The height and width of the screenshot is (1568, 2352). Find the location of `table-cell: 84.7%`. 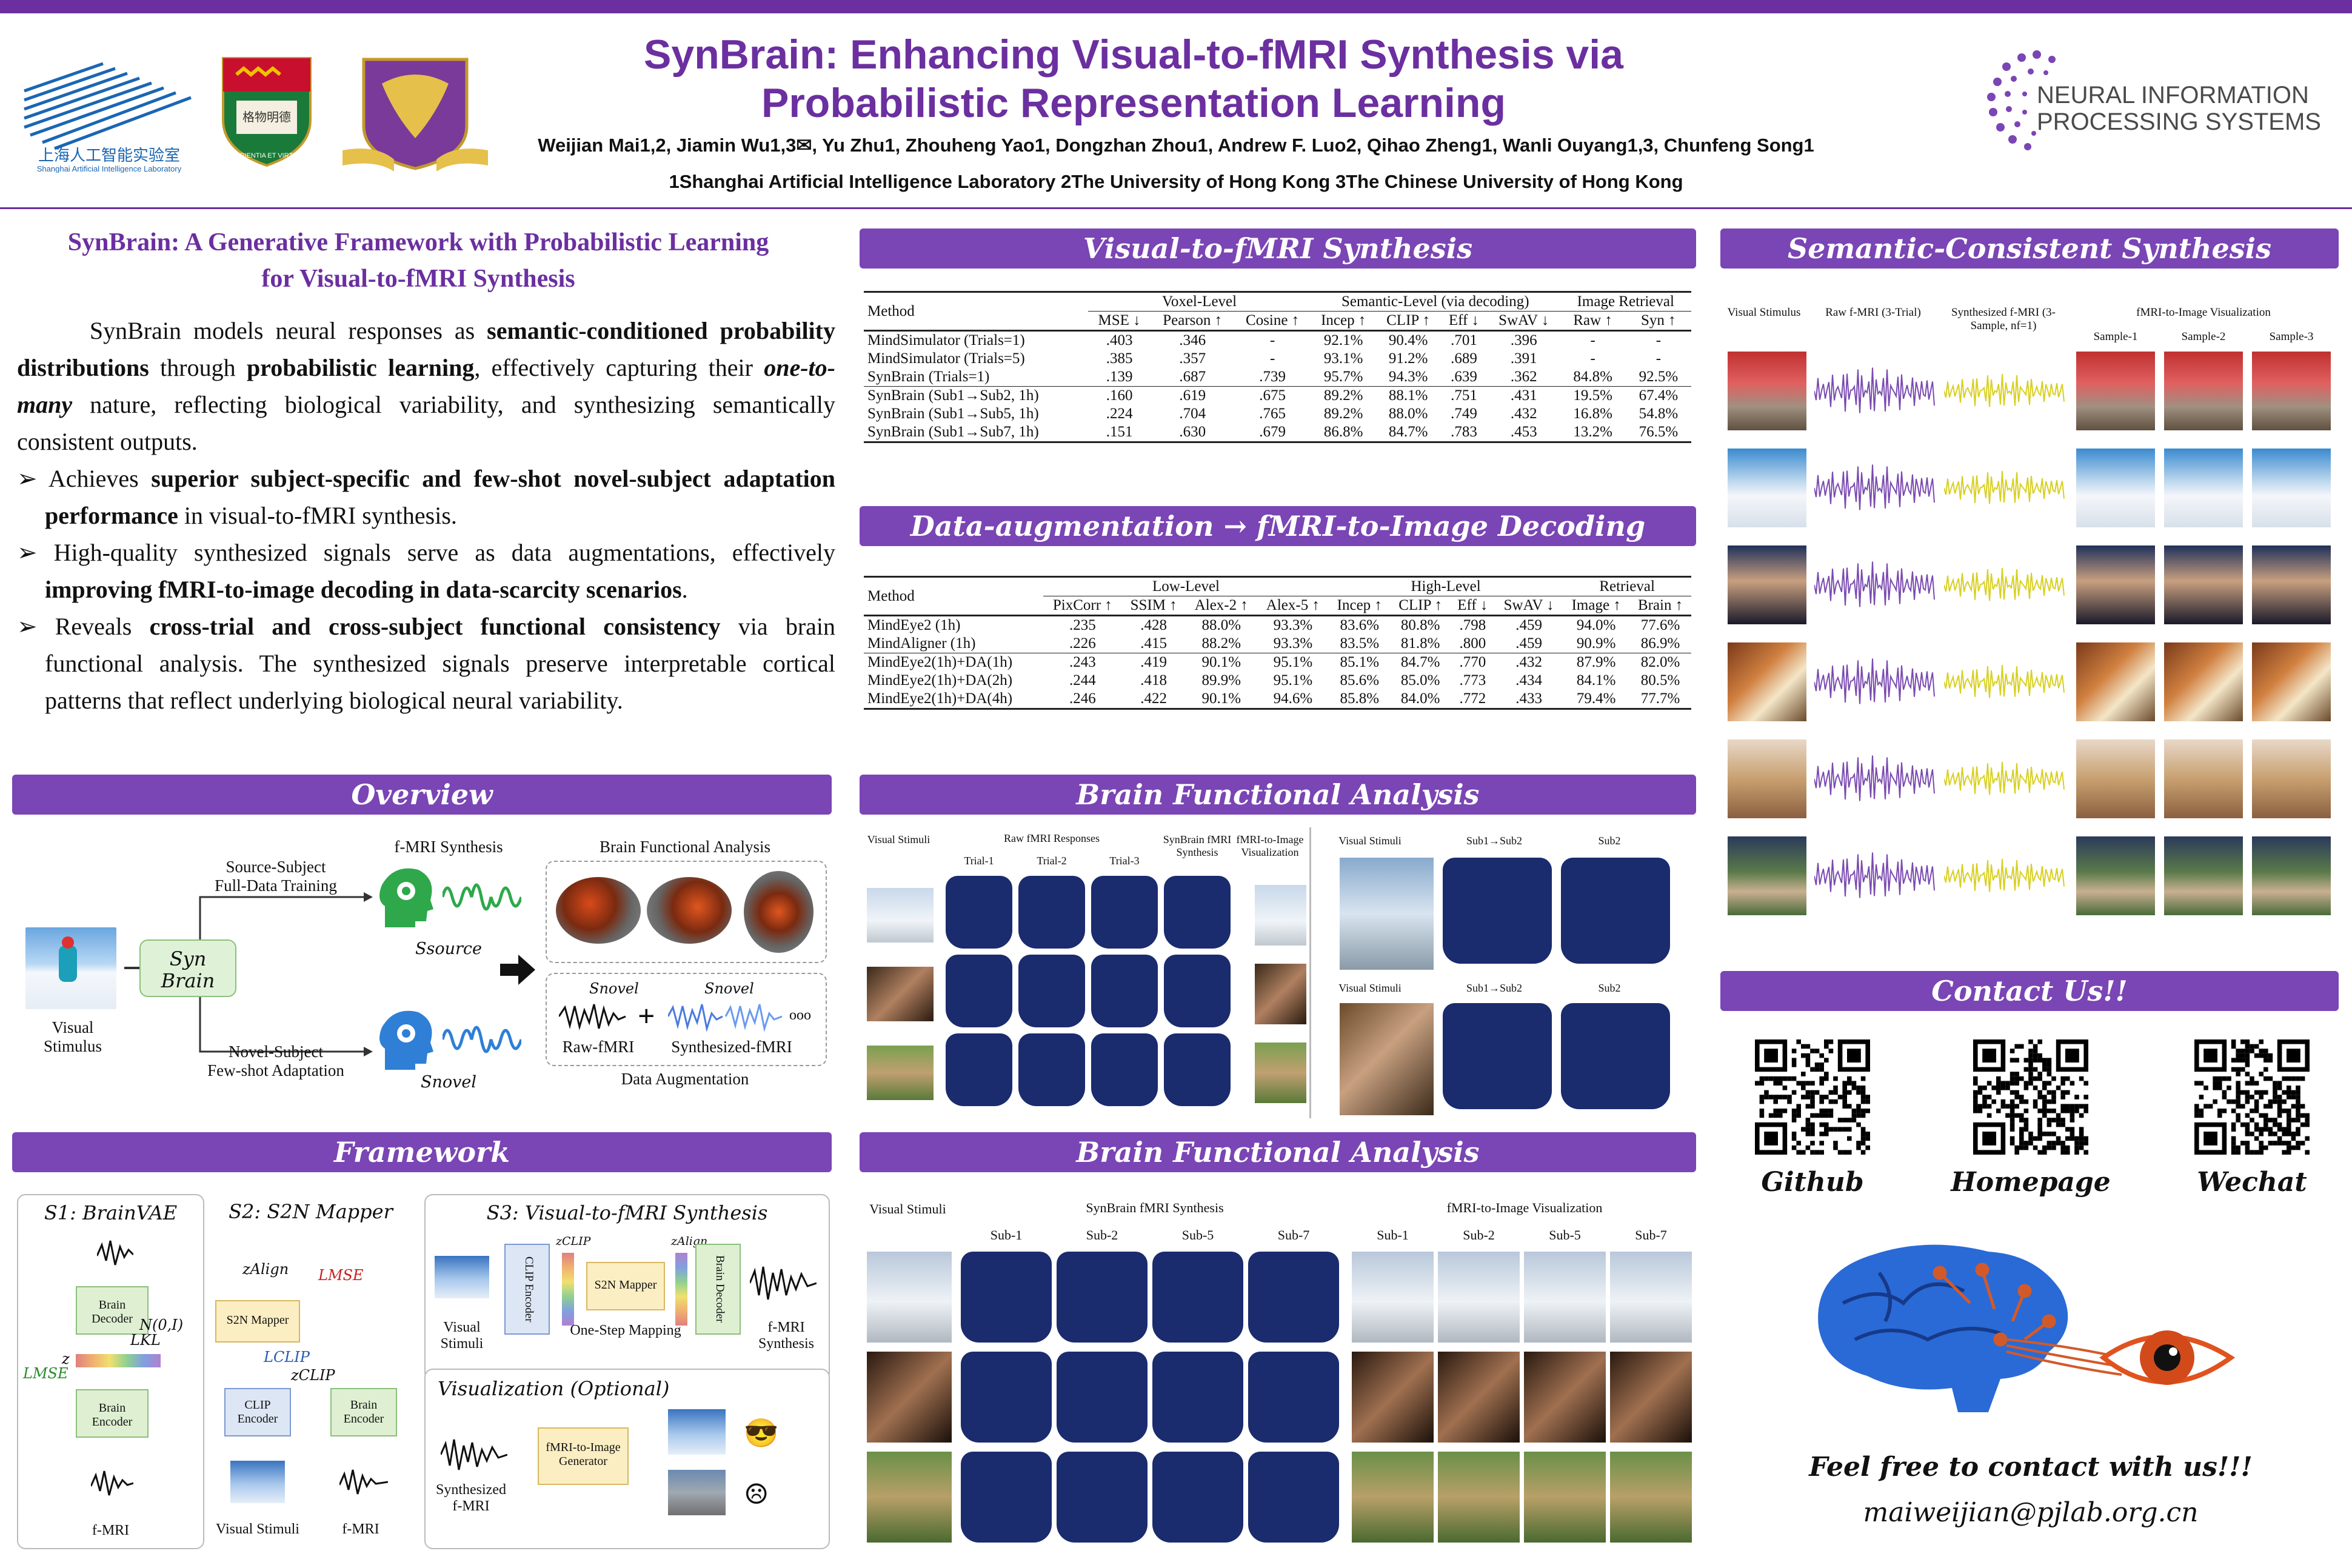

table-cell: 84.7% is located at coordinates (1420, 662).